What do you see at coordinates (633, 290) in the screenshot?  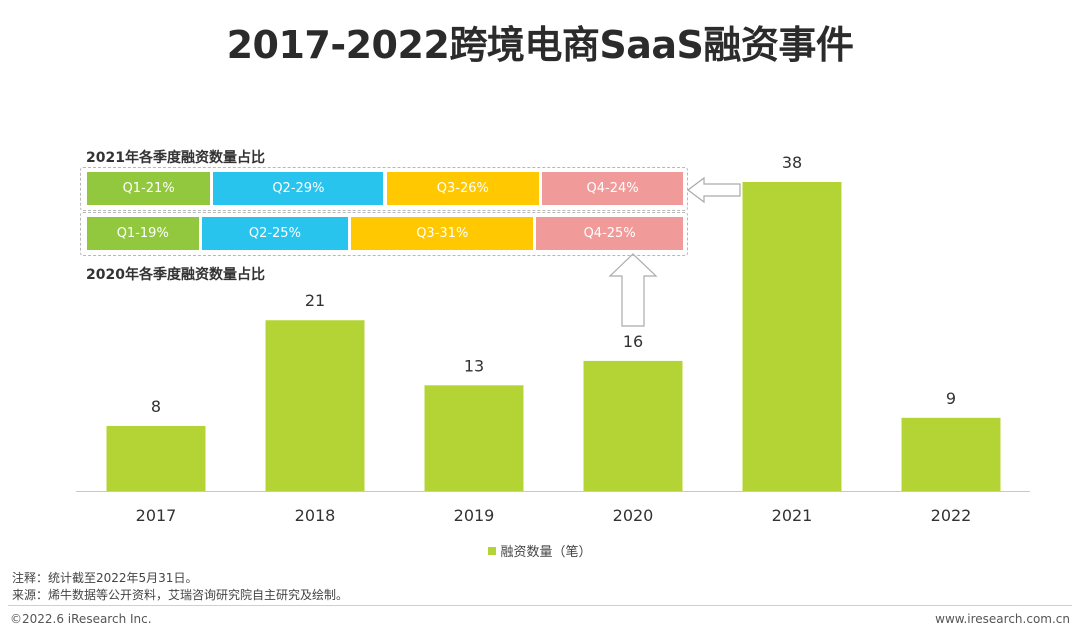 I see `arrow-up-icon` at bounding box center [633, 290].